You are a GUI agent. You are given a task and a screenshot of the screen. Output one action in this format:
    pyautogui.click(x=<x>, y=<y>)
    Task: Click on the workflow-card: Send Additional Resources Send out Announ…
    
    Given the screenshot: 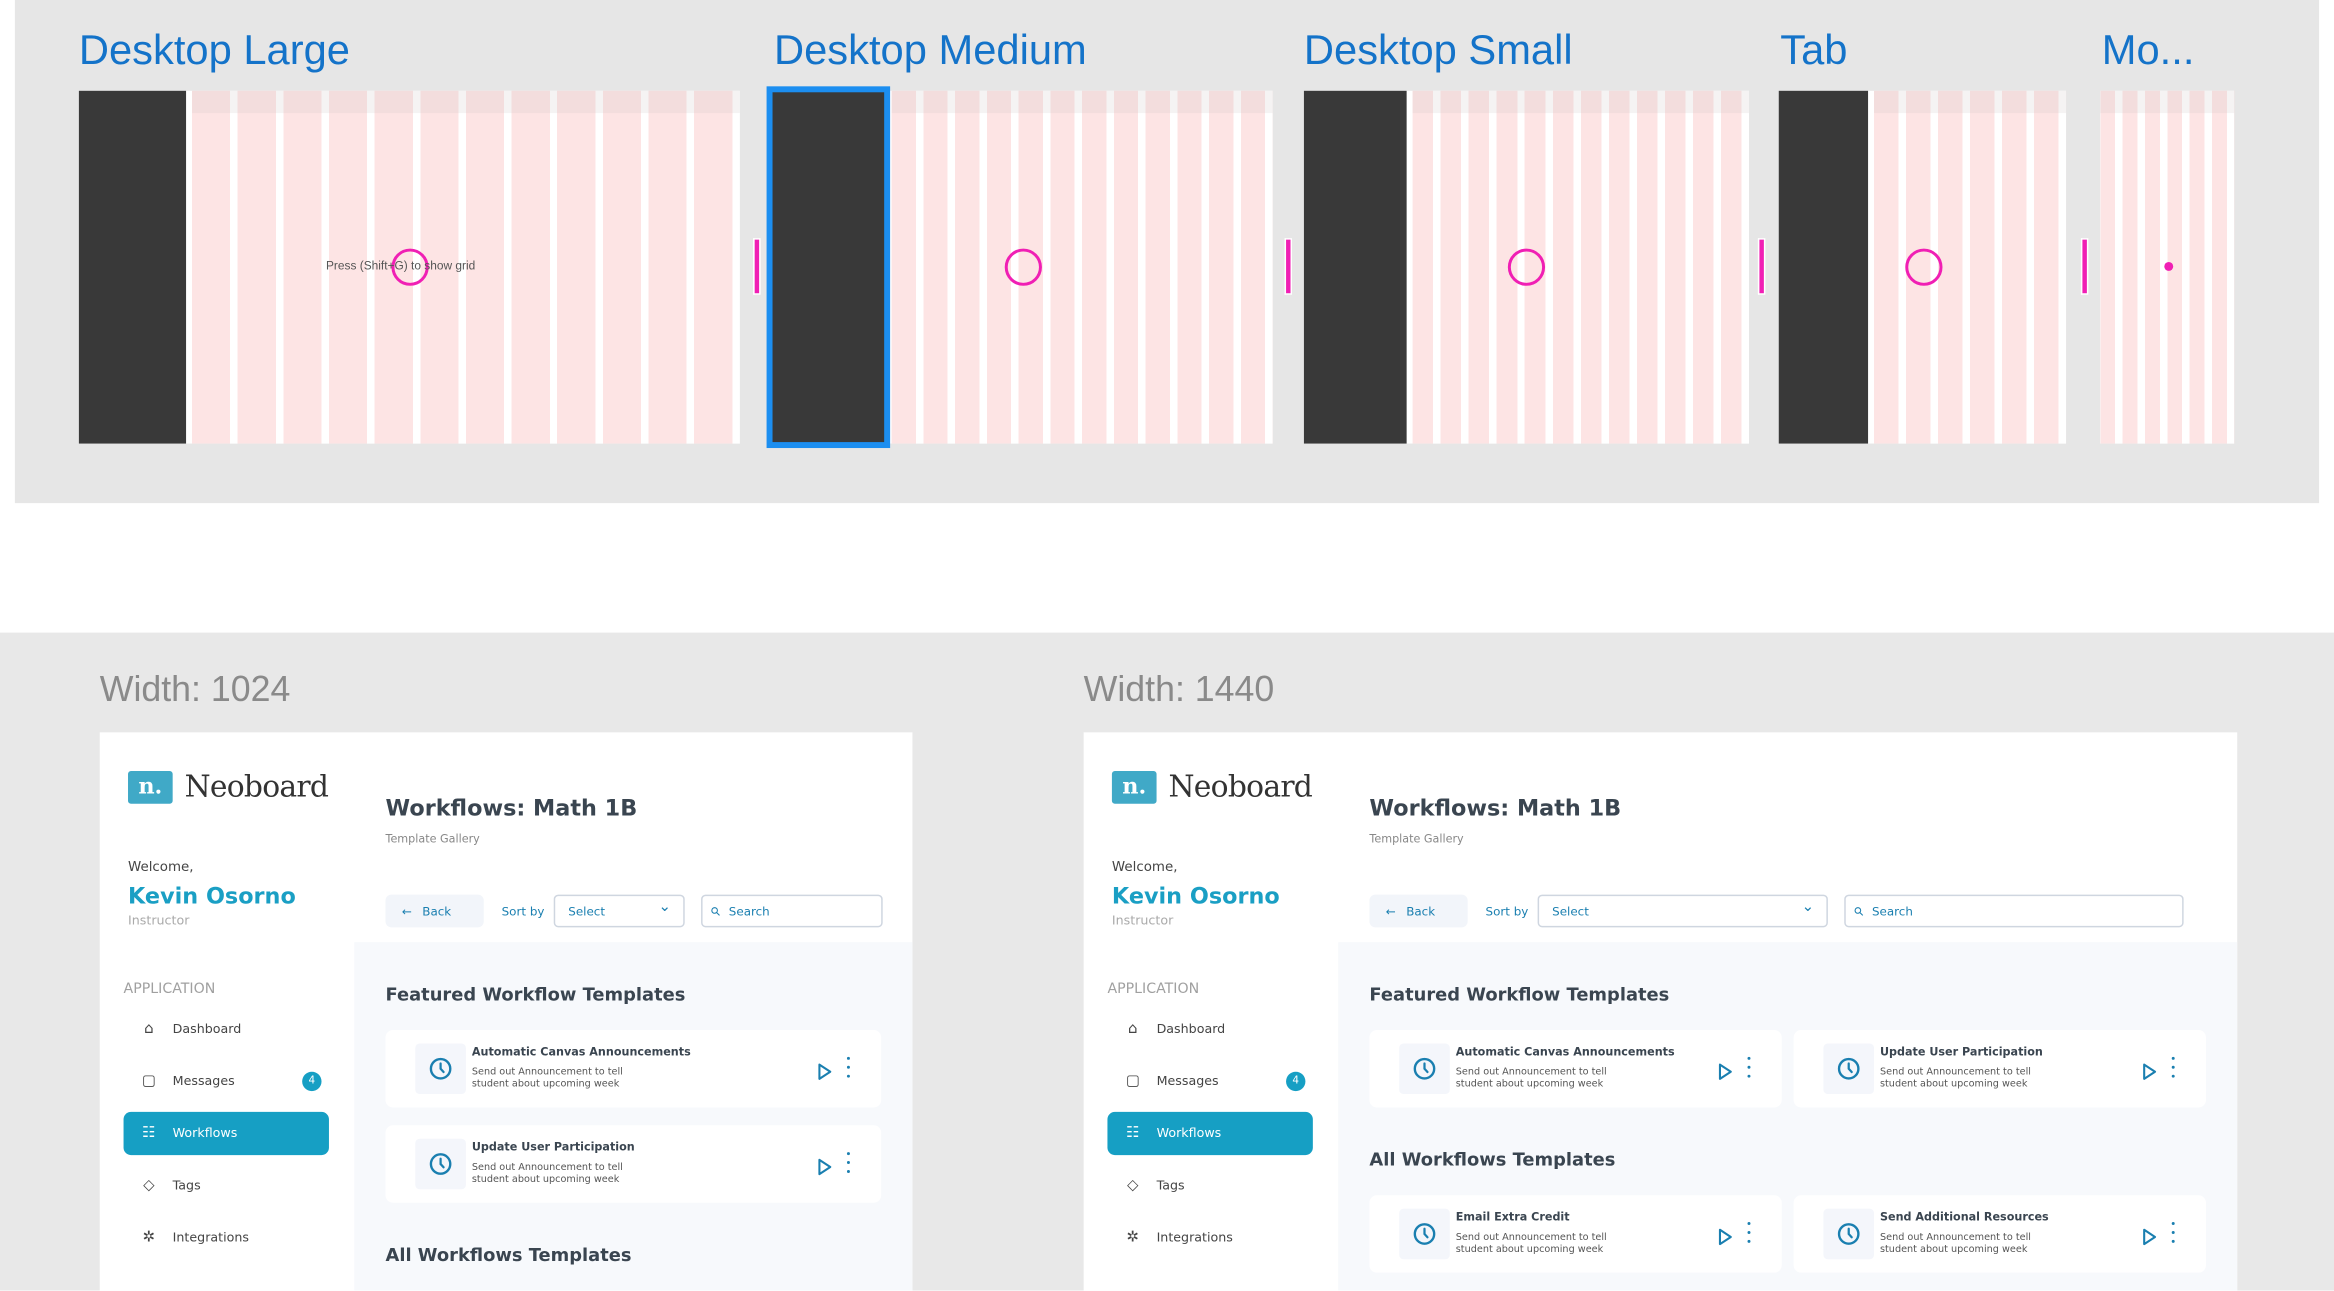 What is the action you would take?
    pyautogui.click(x=1999, y=1234)
    